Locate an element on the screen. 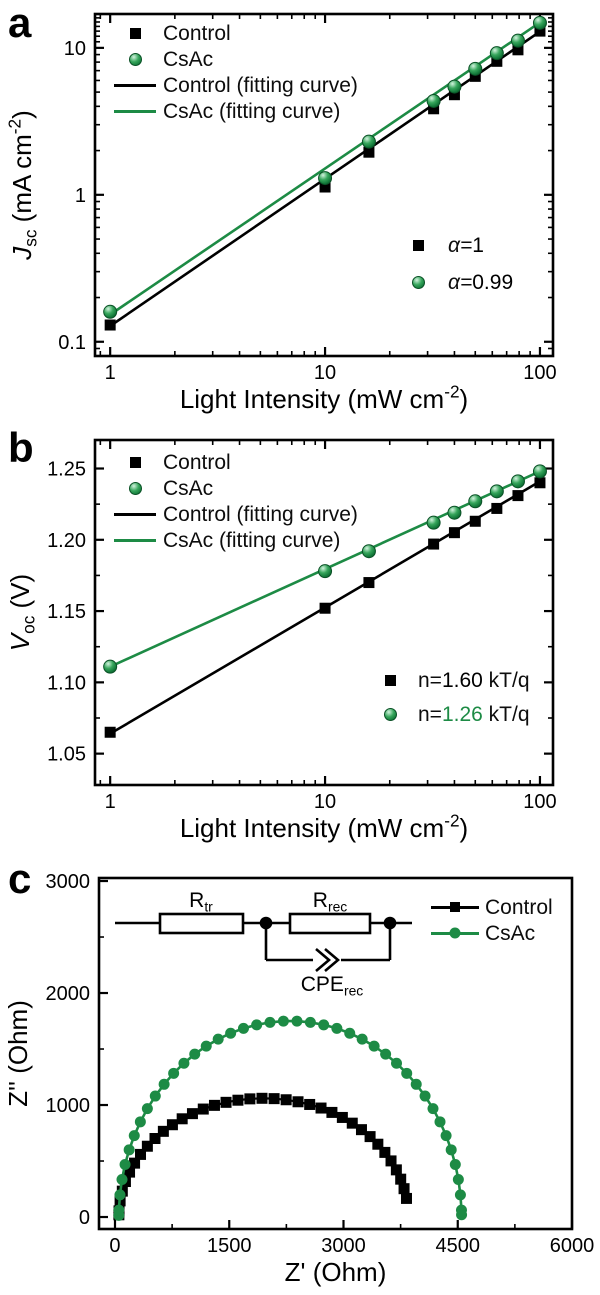  series-csac is located at coordinates (325, 569).